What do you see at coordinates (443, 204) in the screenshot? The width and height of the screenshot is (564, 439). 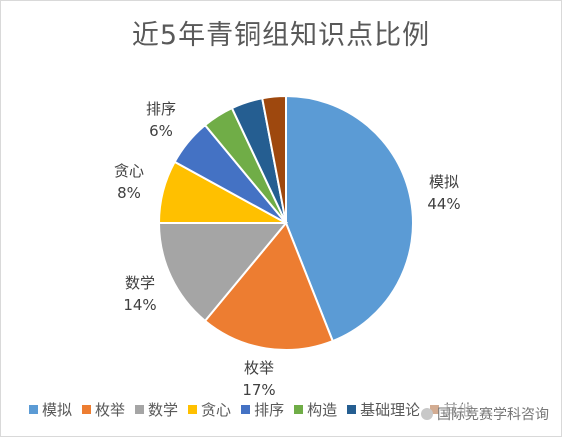 I see `slice-value-label: 44%` at bounding box center [443, 204].